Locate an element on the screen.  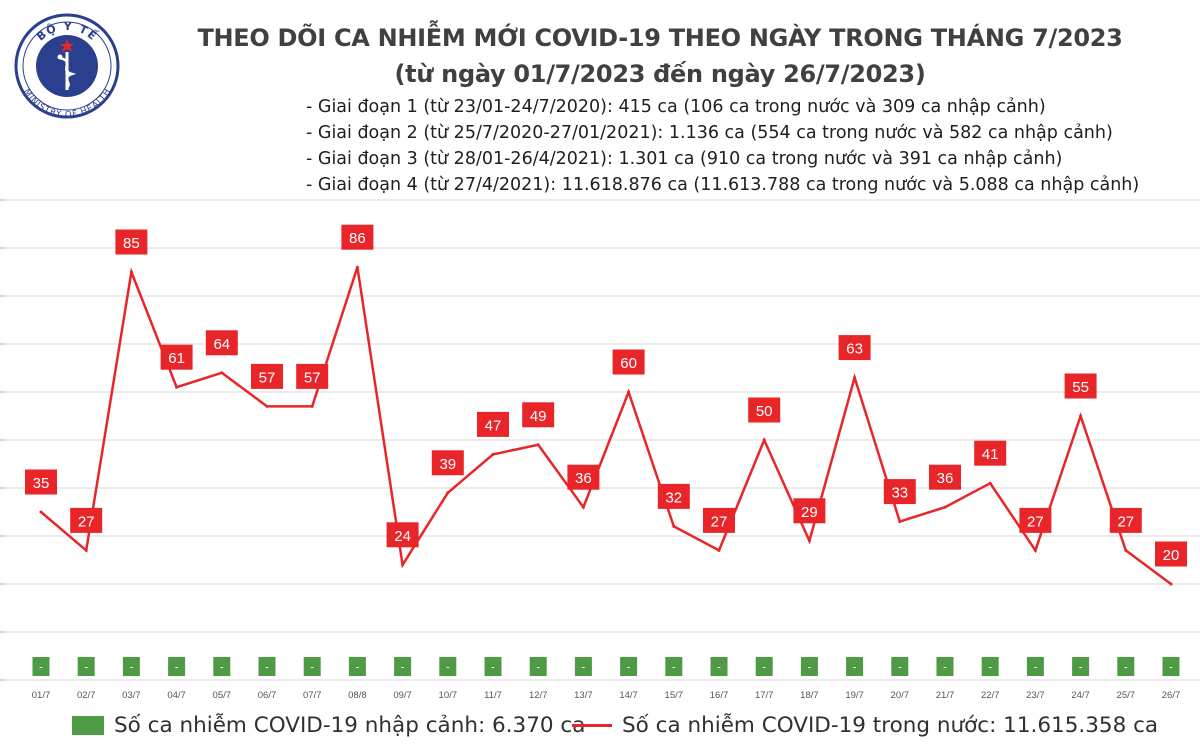
data-label: 24 is located at coordinates (402, 536).